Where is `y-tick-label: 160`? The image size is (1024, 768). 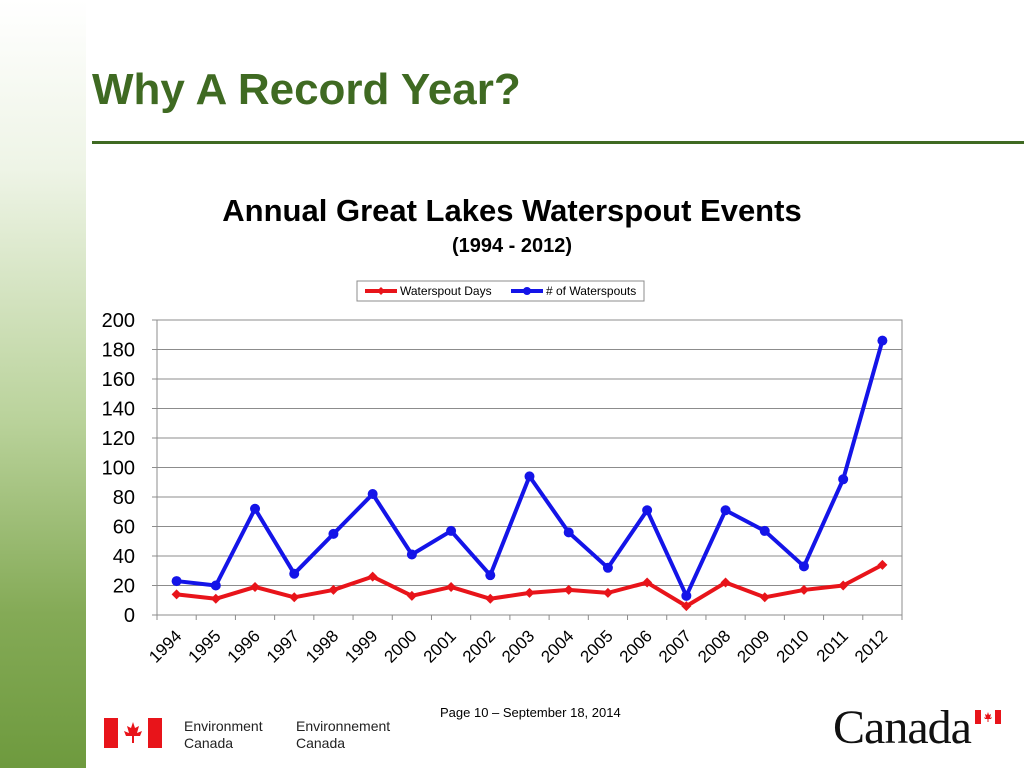 y-tick-label: 160 is located at coordinates (118, 380).